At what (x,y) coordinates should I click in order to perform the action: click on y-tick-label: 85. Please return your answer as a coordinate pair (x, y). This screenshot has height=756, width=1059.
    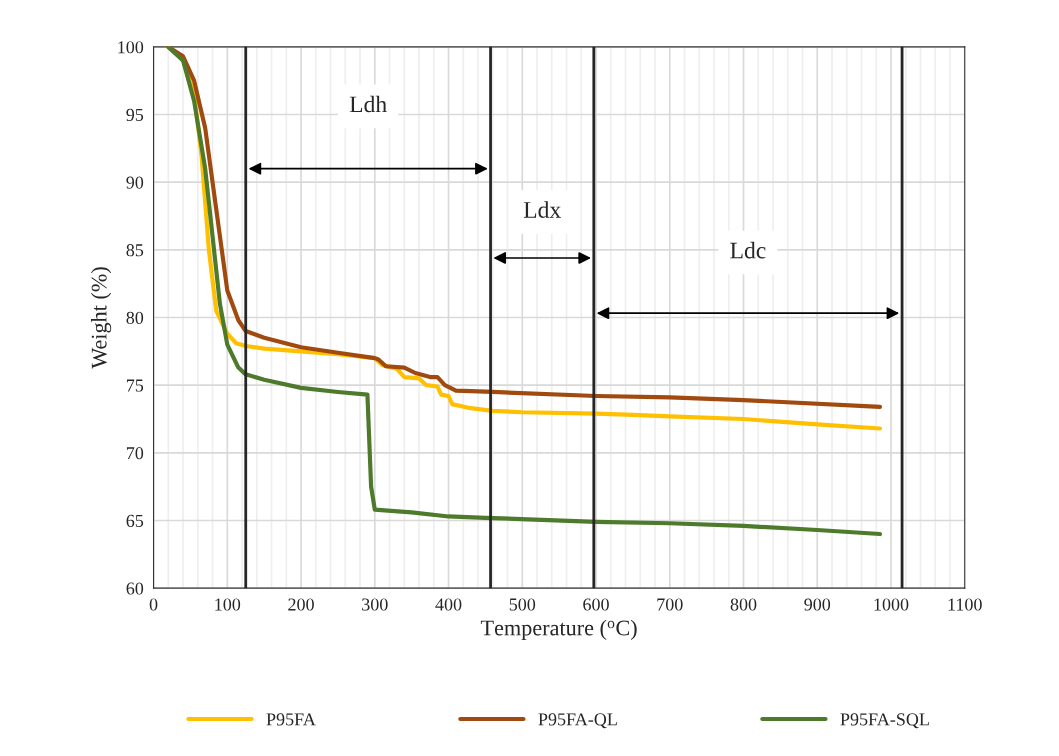
    Looking at the image, I should click on (135, 250).